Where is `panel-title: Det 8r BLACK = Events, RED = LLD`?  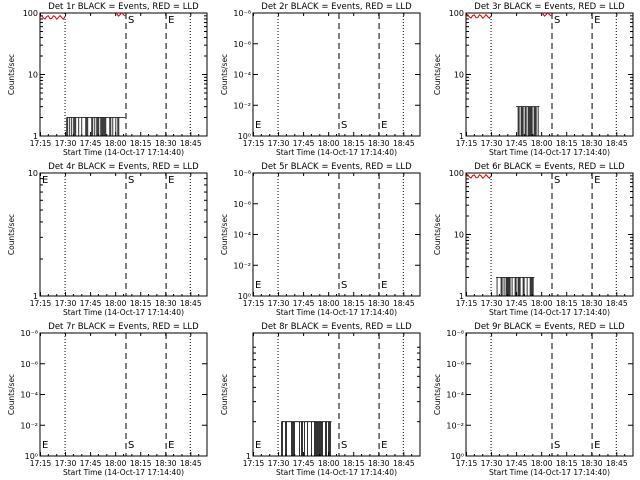
panel-title: Det 8r BLACK = Events, RED = LLD is located at coordinates (336, 327).